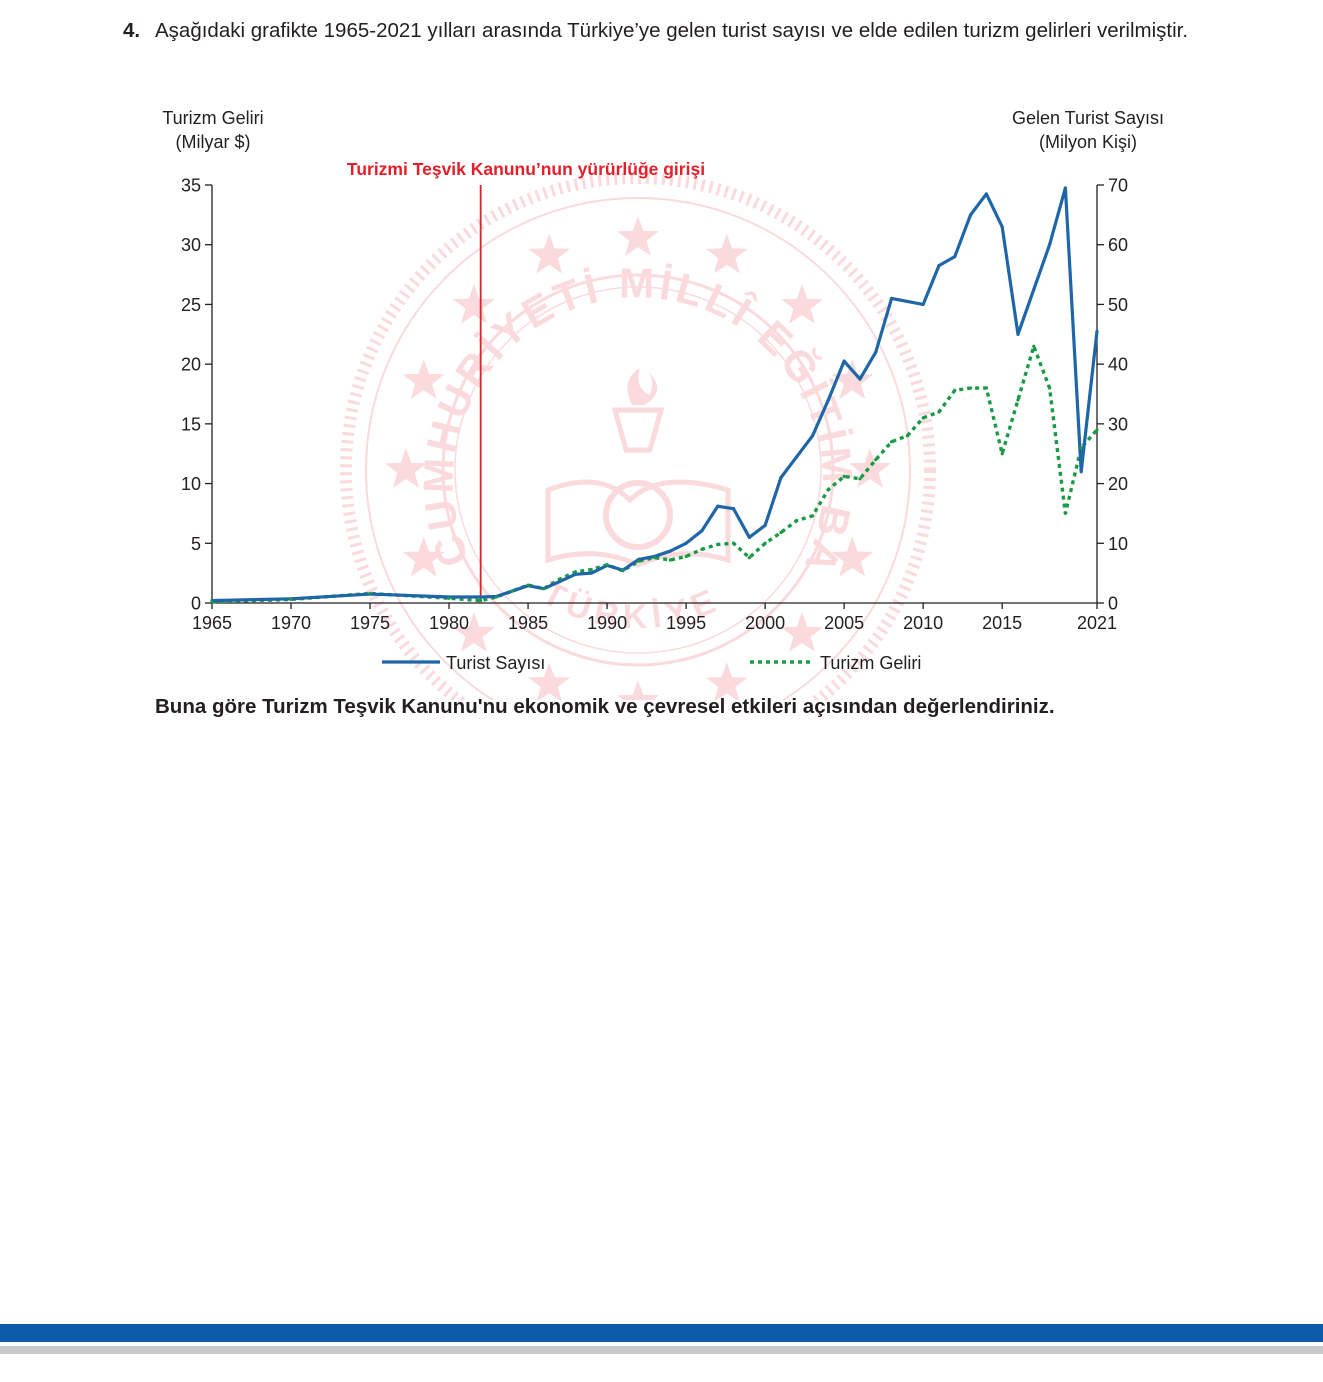 This screenshot has height=1382, width=1323. What do you see at coordinates (607, 623) in the screenshot?
I see `x-tick-label: 1990` at bounding box center [607, 623].